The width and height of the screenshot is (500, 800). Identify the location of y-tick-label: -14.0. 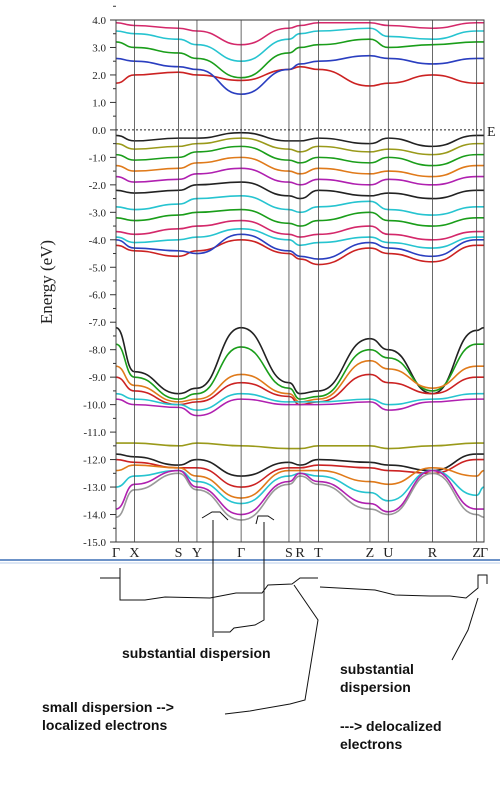
(94, 516).